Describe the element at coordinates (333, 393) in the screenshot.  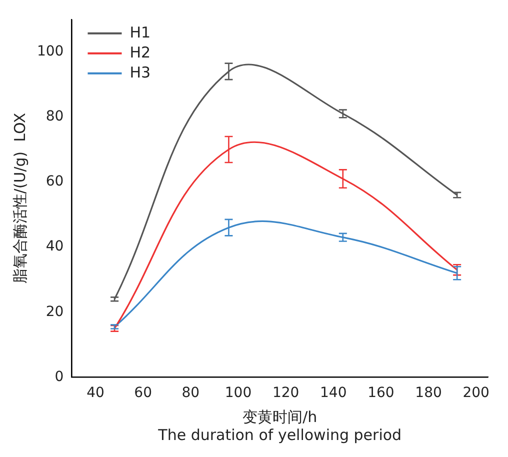
I see `x-tick-label: 140` at that location.